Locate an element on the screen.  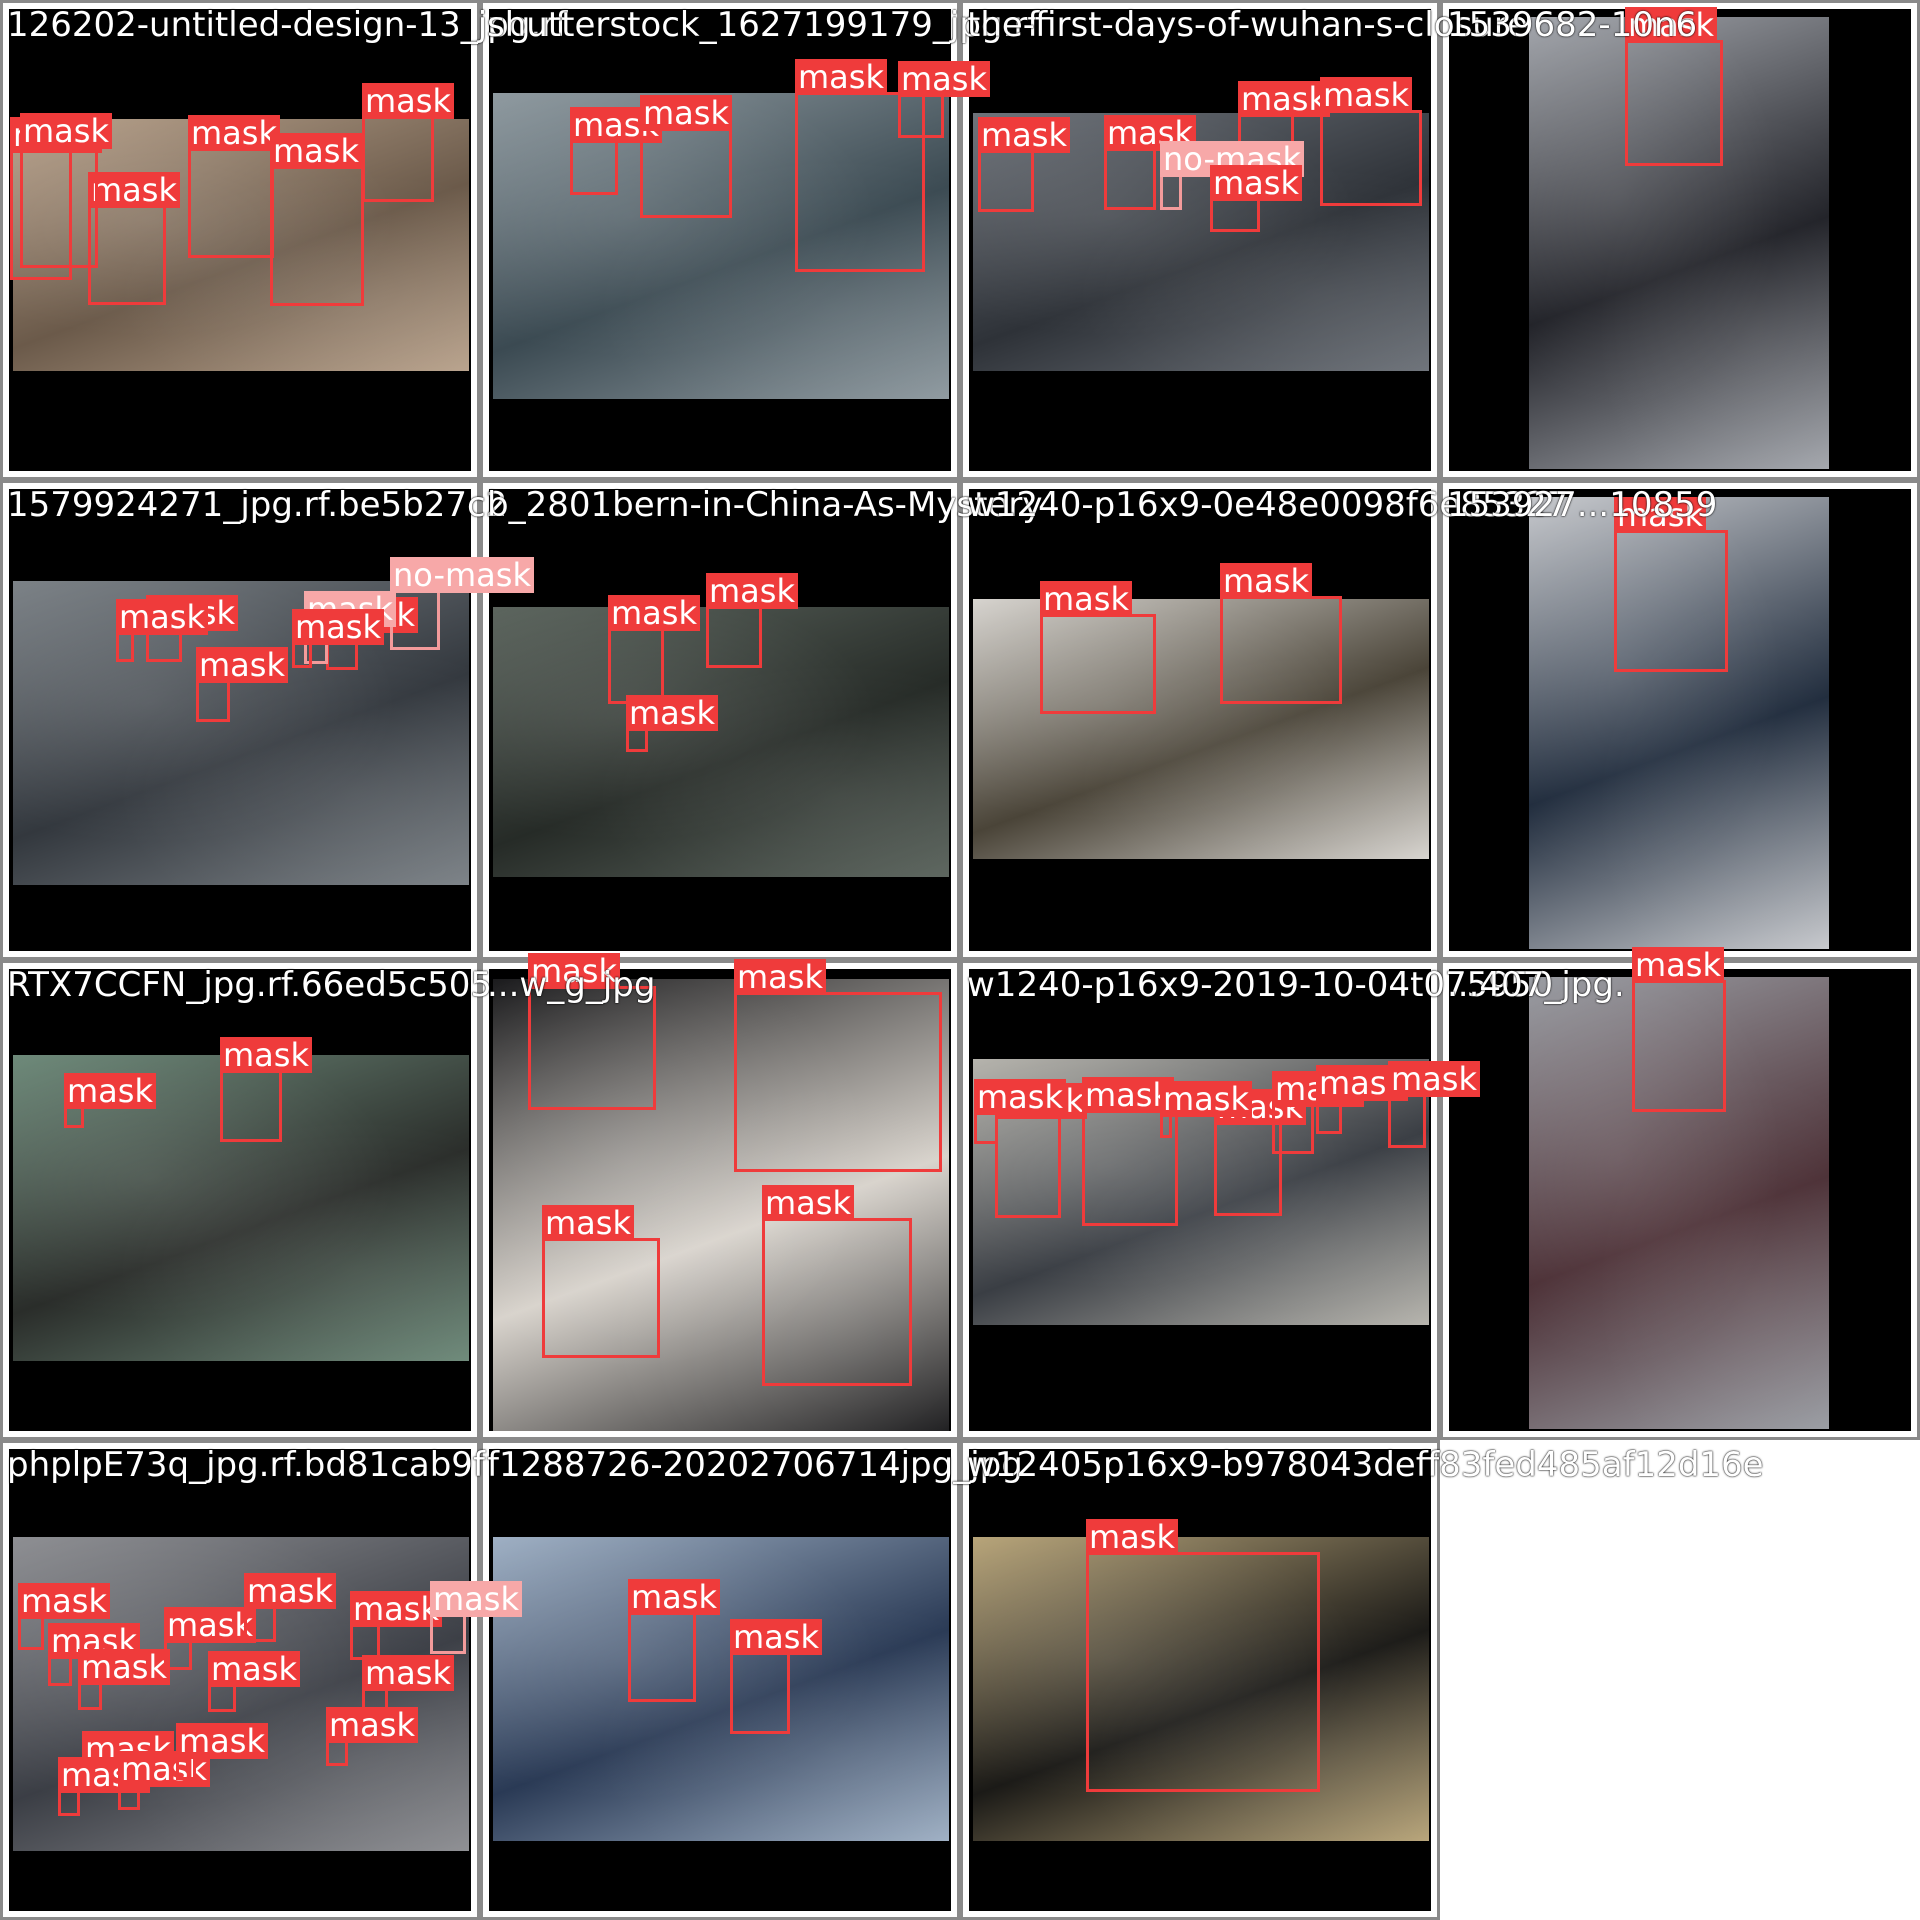
tile-filename: 1539682-10n6 is located at coordinates (1572, 25).